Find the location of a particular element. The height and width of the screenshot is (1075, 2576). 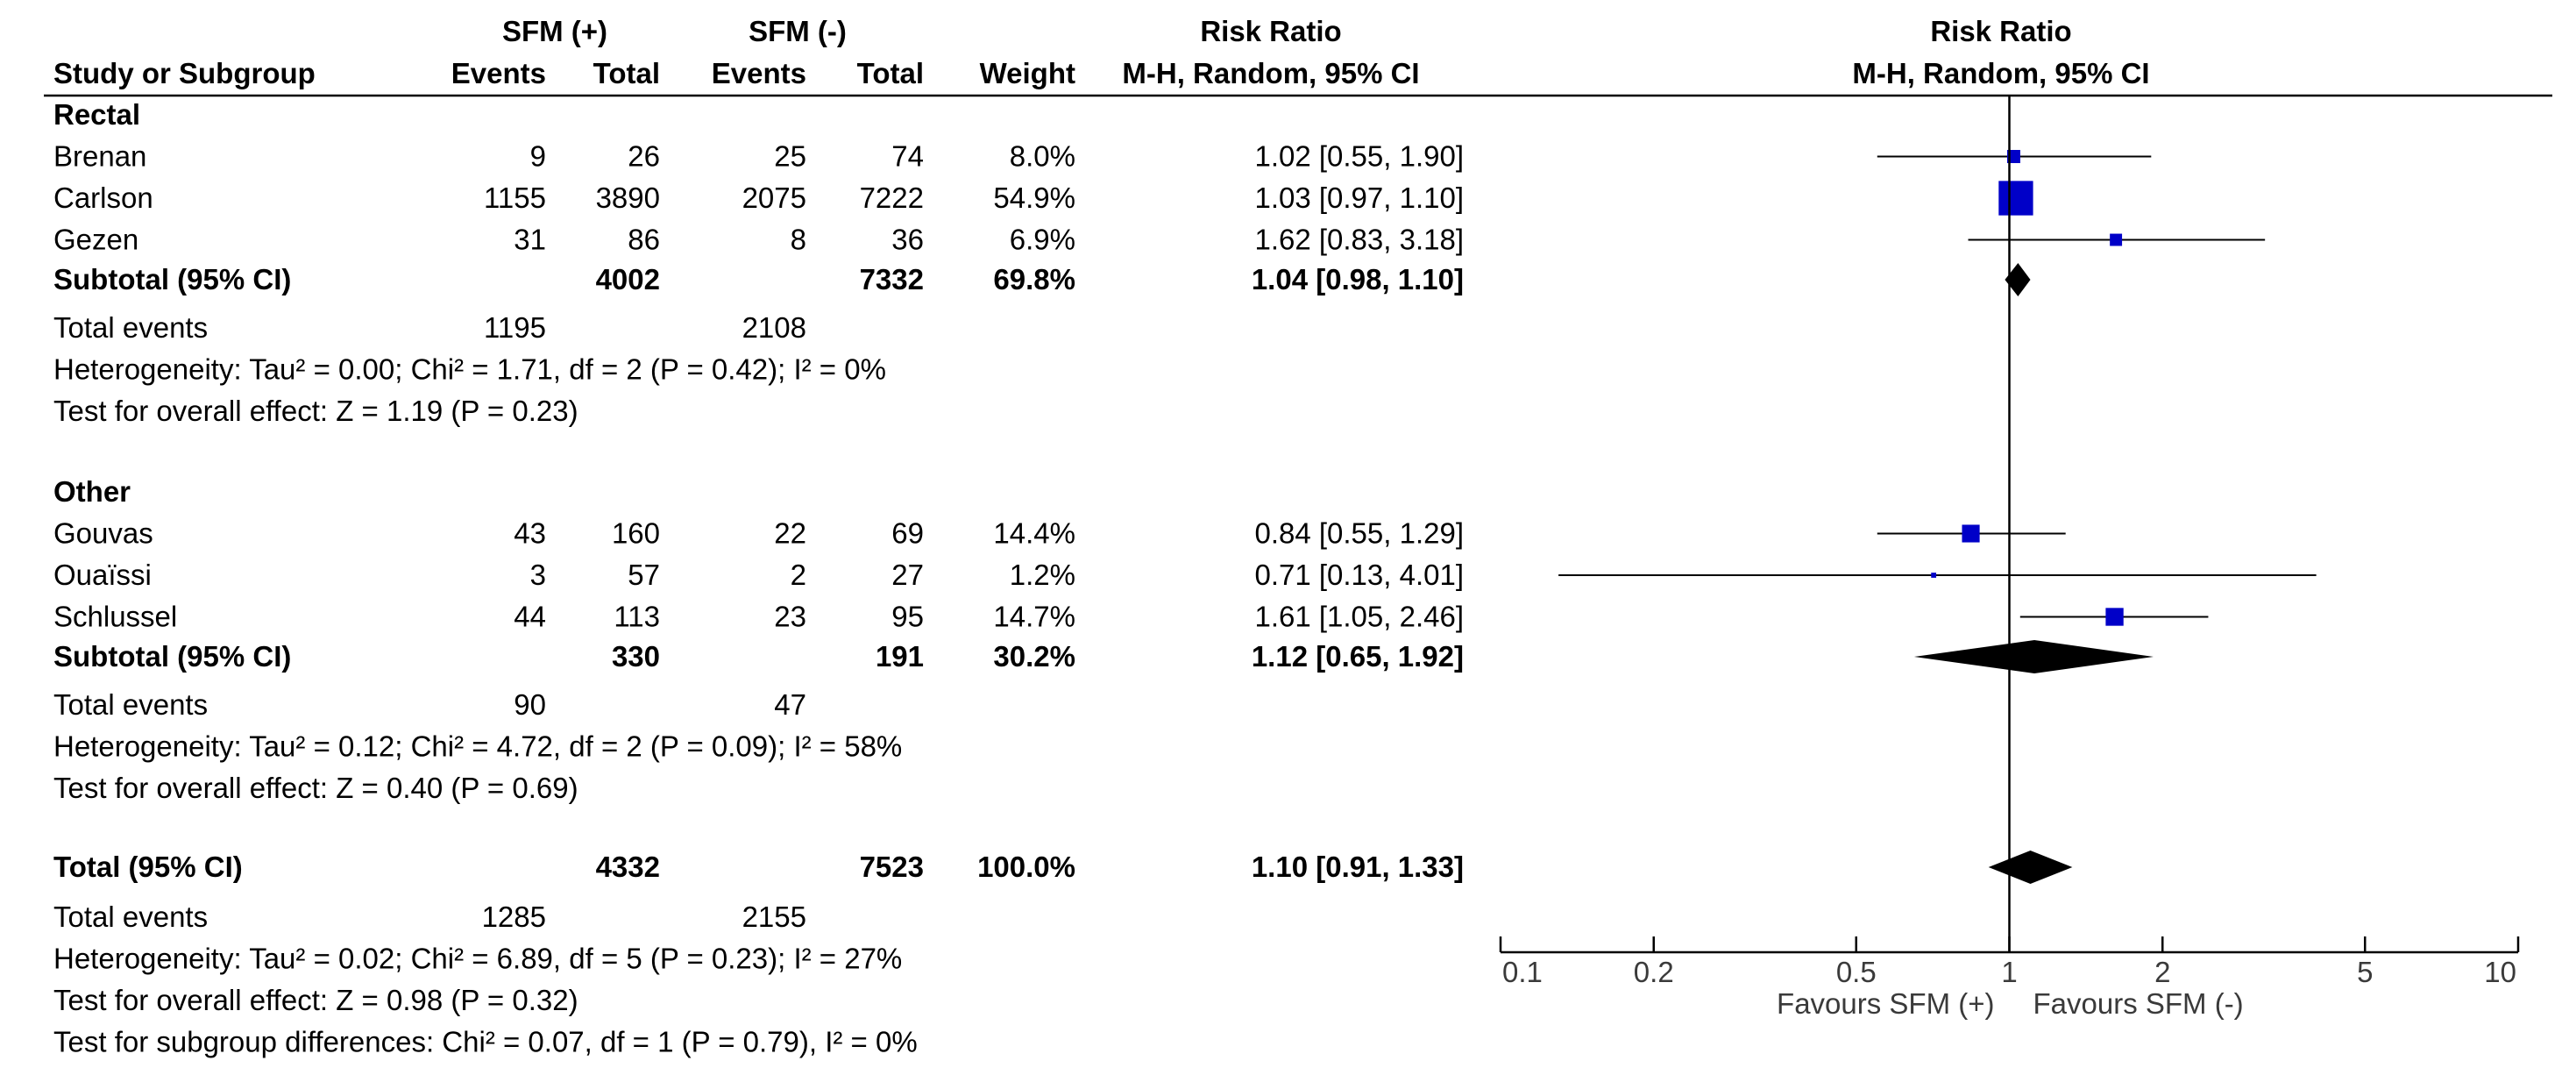

total2-cell: 27 is located at coordinates (908, 575).